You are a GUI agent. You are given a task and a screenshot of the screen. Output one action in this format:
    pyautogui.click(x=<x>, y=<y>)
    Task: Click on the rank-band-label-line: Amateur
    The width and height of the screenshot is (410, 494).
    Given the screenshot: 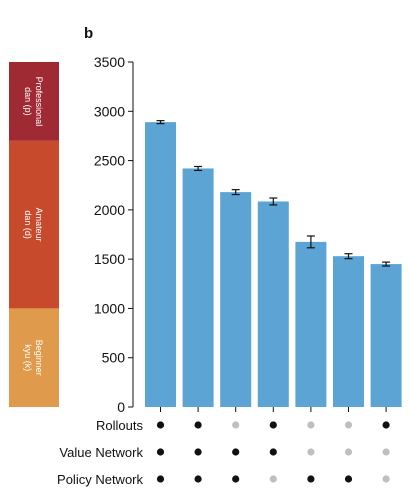 What is the action you would take?
    pyautogui.click(x=39, y=225)
    